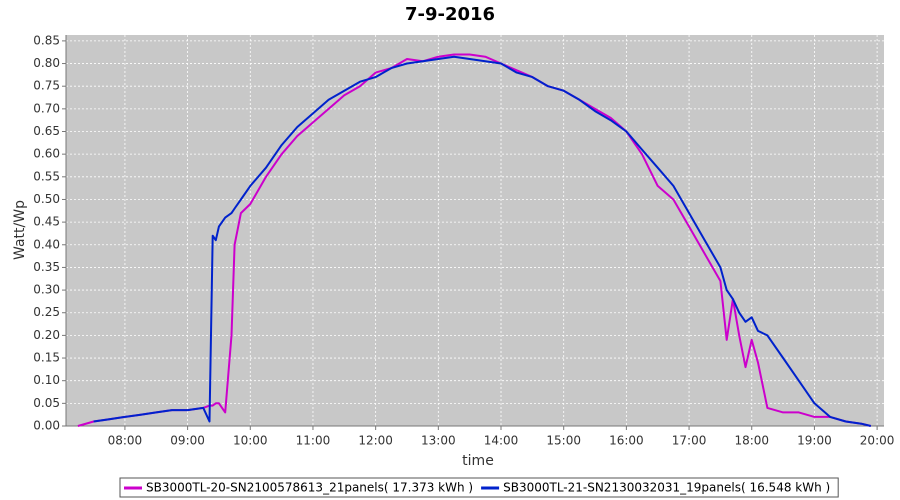  Describe the element at coordinates (501, 441) in the screenshot. I see `x-tick-label: 14:00` at that location.